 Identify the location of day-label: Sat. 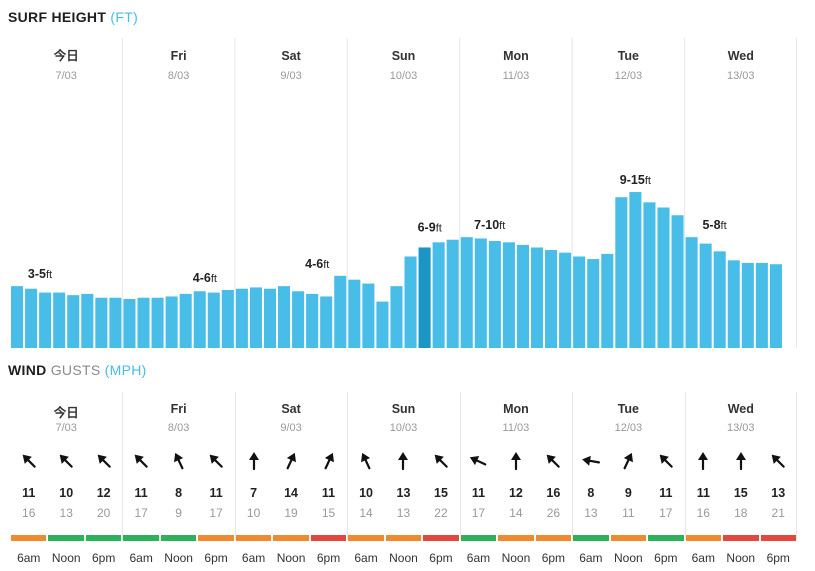
(291, 409).